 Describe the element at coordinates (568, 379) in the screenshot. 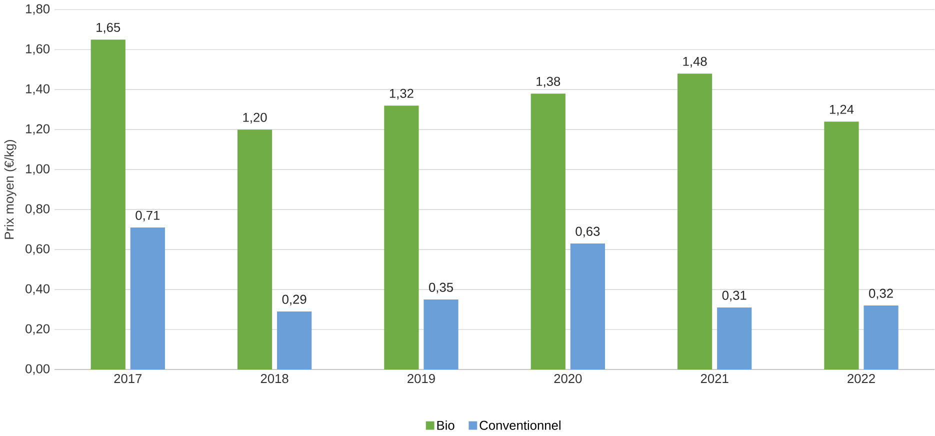

I see `x-tick-label: 2020` at that location.